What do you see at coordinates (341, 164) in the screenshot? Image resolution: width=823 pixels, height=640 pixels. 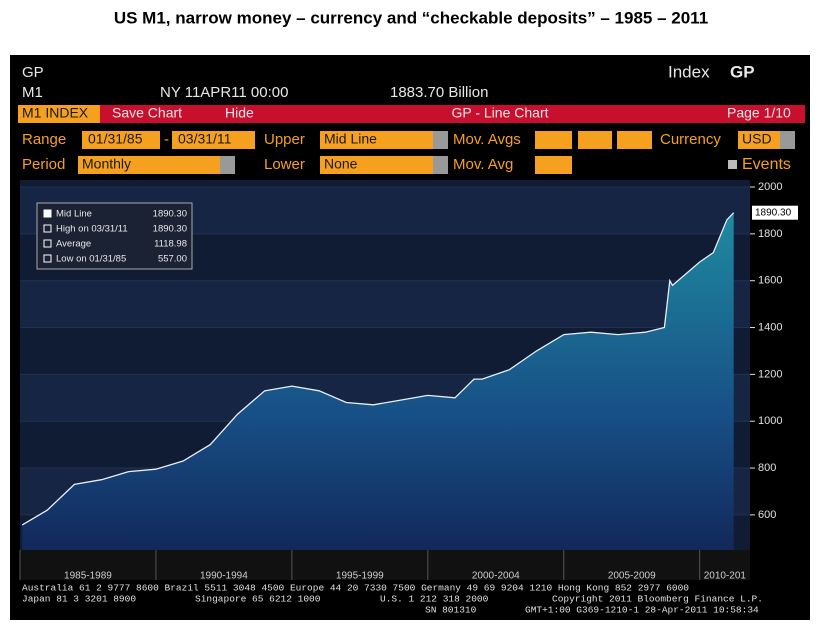 I see `lower-value: None` at bounding box center [341, 164].